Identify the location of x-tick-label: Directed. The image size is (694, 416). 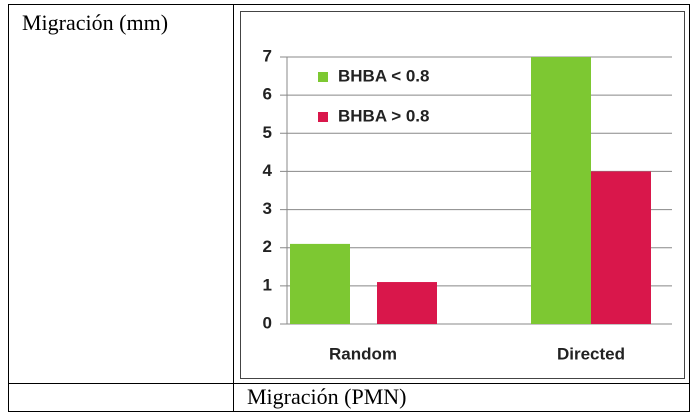
(591, 353).